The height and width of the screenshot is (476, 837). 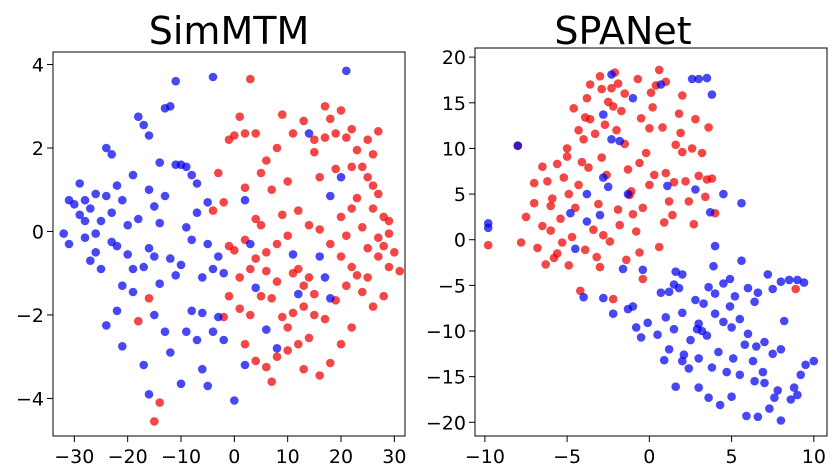 What do you see at coordinates (454, 58) in the screenshot?
I see `y-tick-label-spanet: 20` at bounding box center [454, 58].